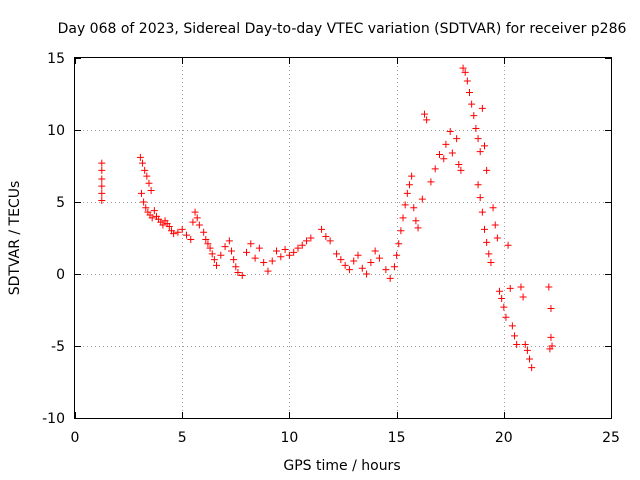 The height and width of the screenshot is (480, 640). Describe the element at coordinates (341, 466) in the screenshot. I see `x-axis-label: GPS time / hours` at that location.